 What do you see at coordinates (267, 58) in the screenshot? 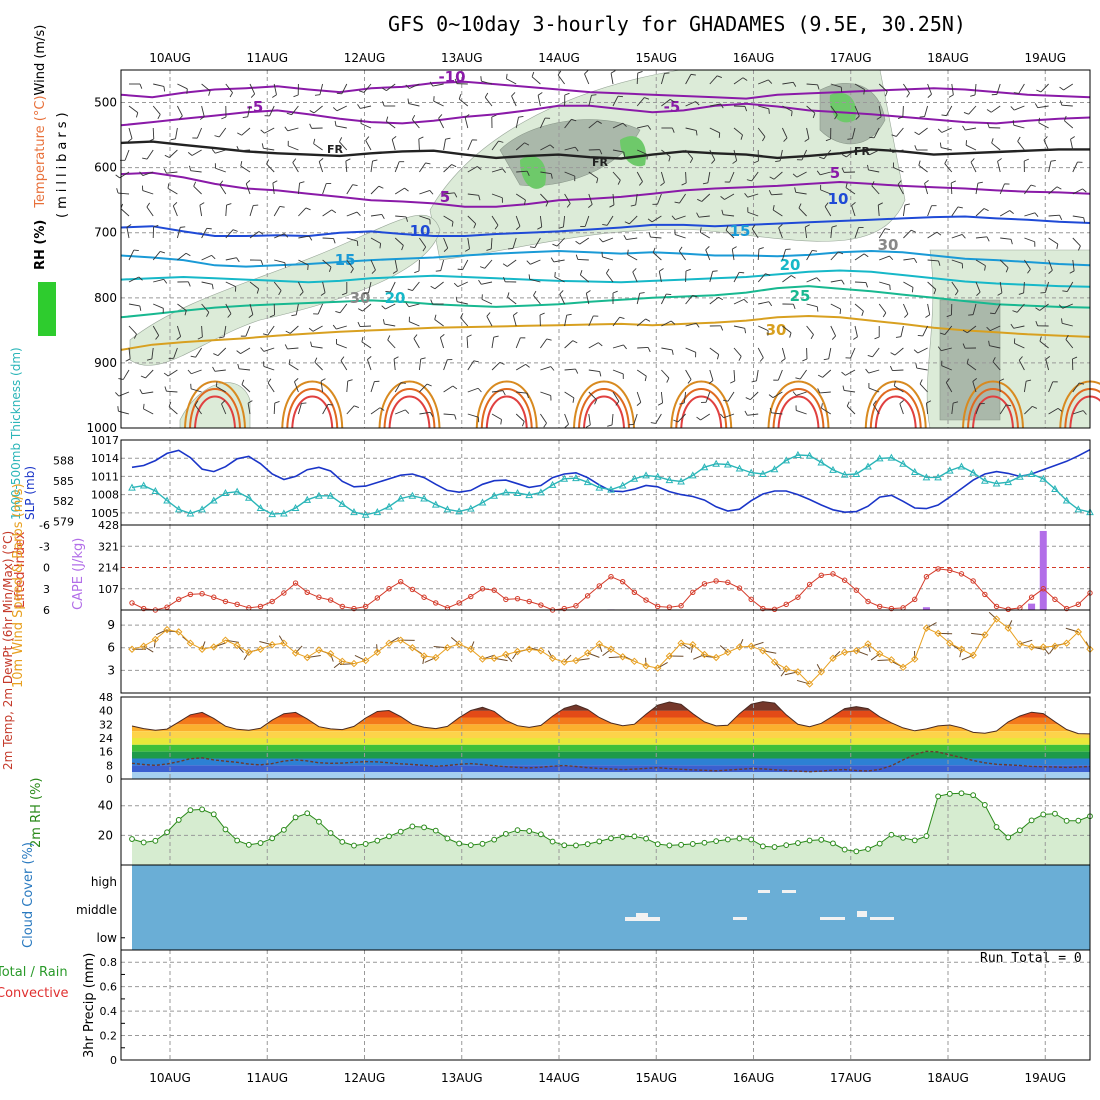
I see `date-label-top: 11AUG` at bounding box center [267, 58].